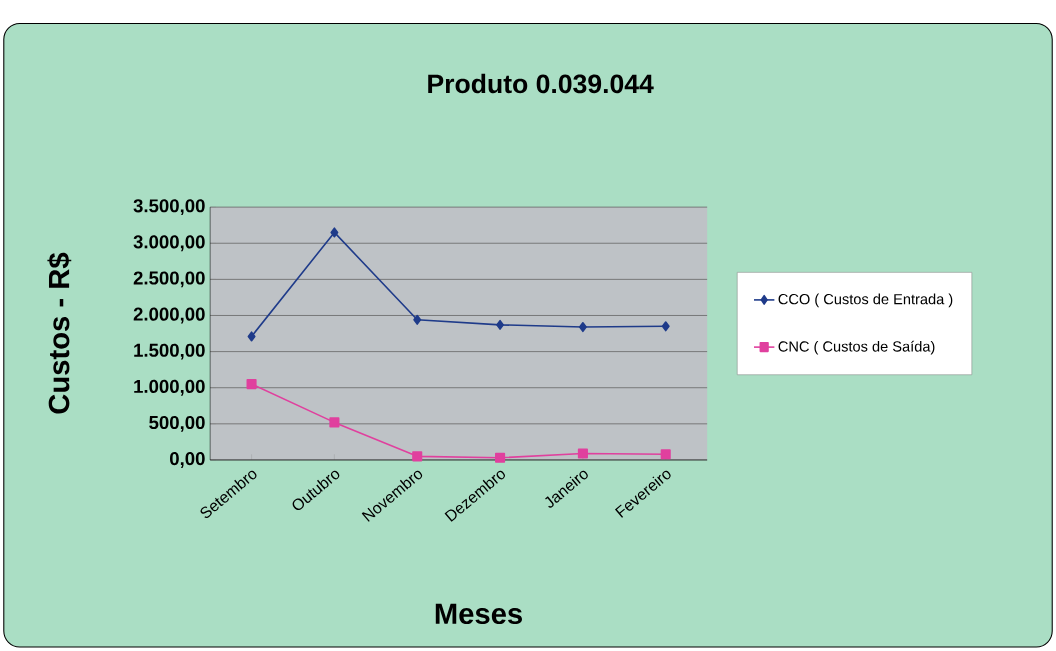 The image size is (1056, 651). Describe the element at coordinates (169, 207) in the screenshot. I see `y-tick-label: 3.500,00` at that location.